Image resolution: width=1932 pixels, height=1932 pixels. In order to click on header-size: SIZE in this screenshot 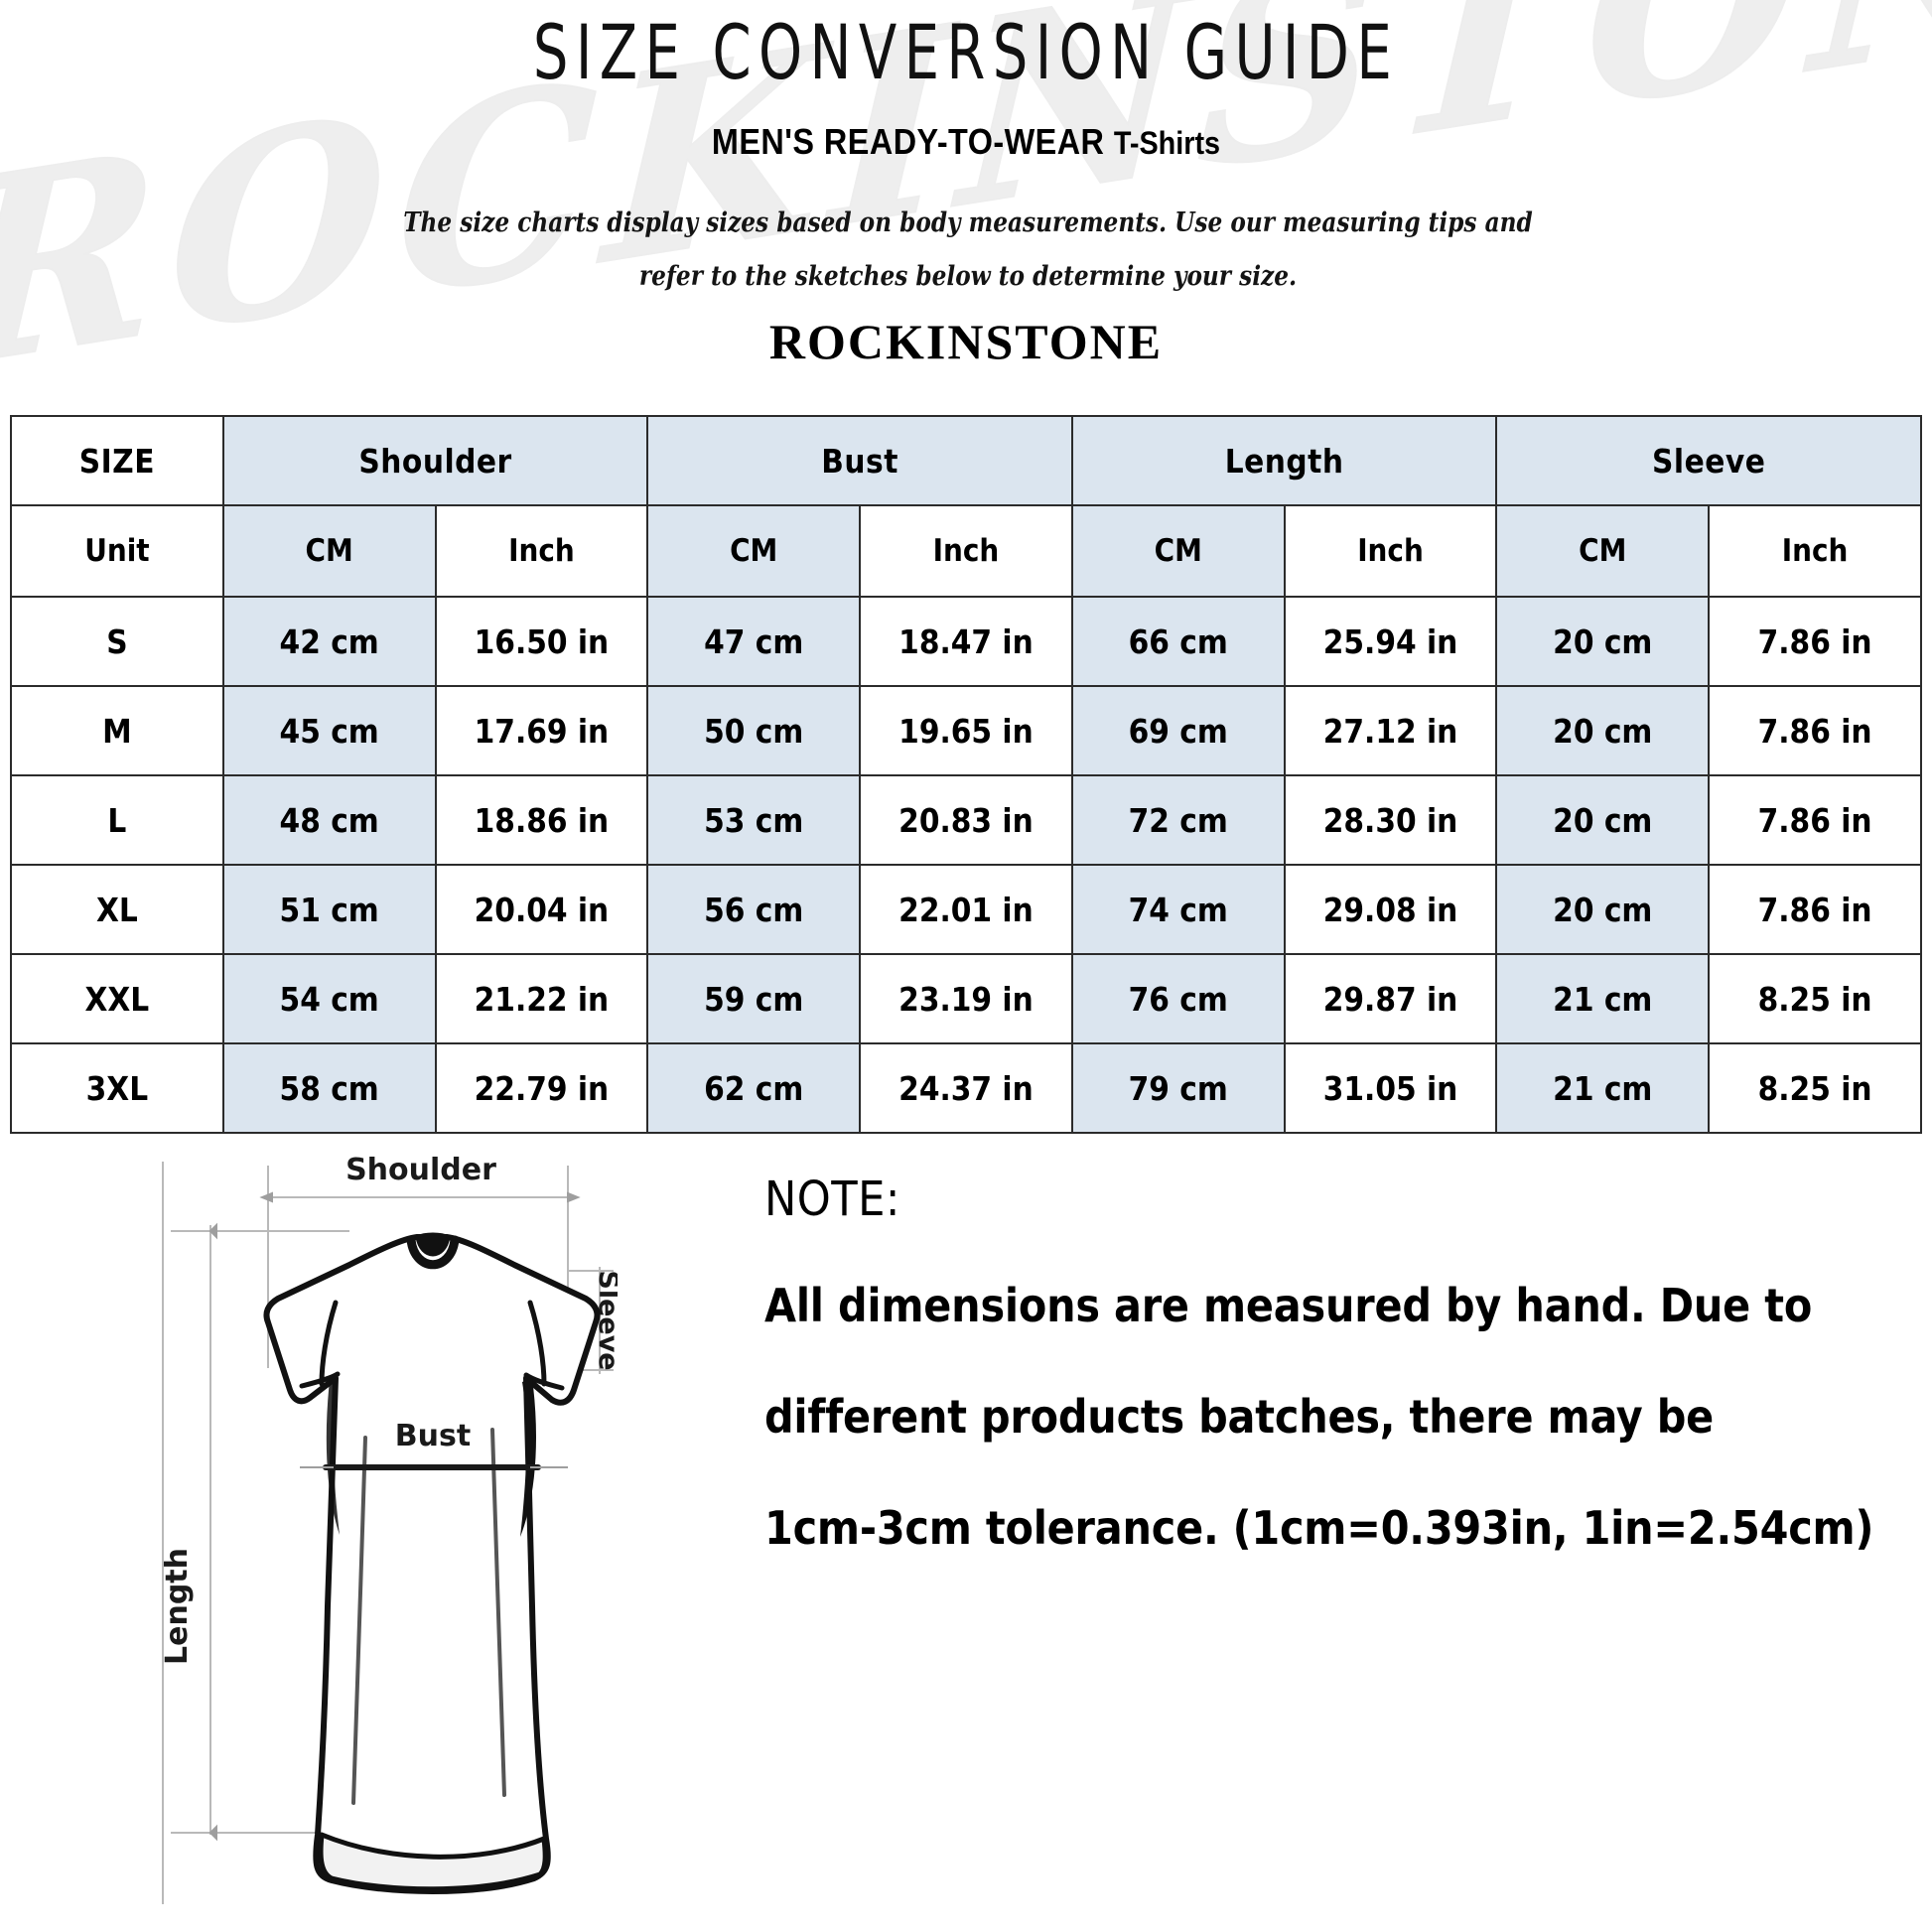, I will do `click(117, 460)`.